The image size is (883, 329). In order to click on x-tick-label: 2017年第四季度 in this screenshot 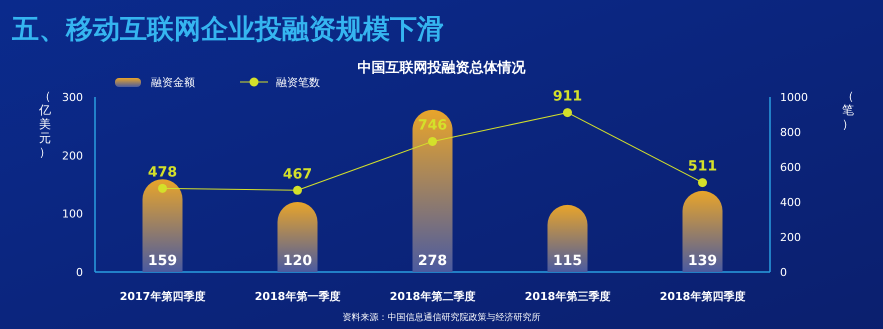, I will do `click(163, 296)`.